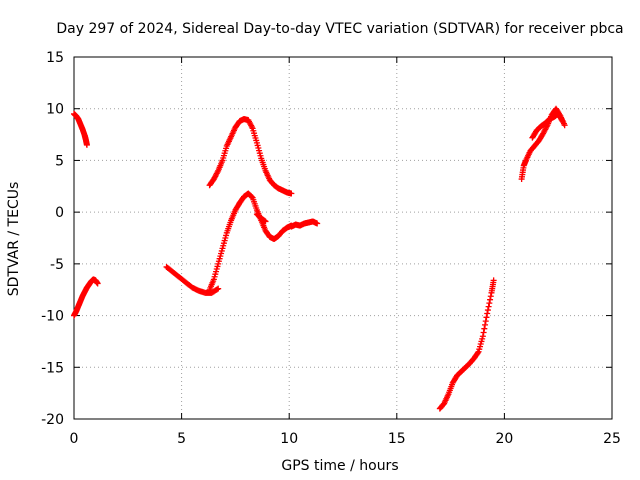 Image resolution: width=640 pixels, height=480 pixels. What do you see at coordinates (504, 439) in the screenshot?
I see `x-tick-label: 20` at bounding box center [504, 439].